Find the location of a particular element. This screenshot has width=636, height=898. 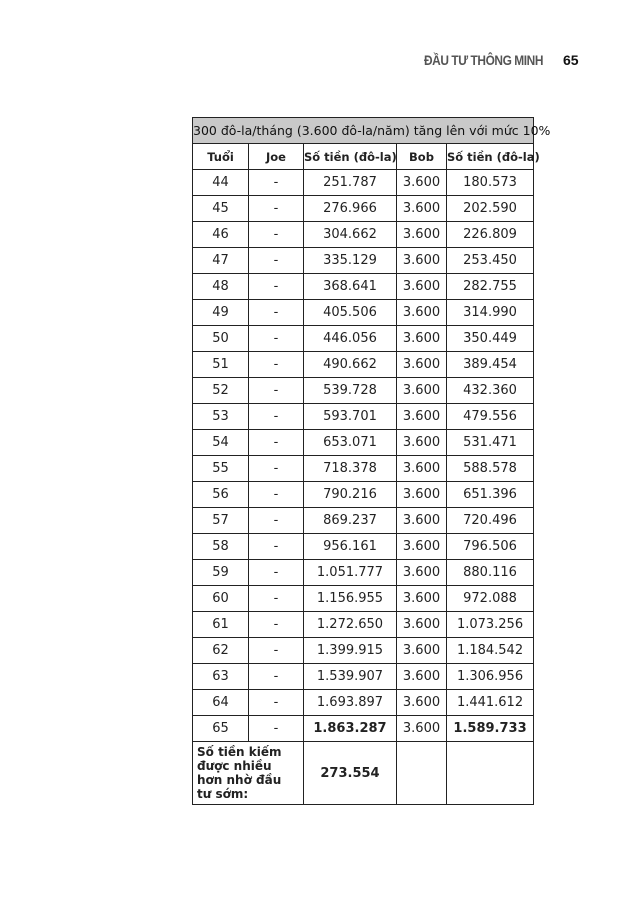

table-row: 60-1.156.955 3.600 972.088 is located at coordinates (363, 598).